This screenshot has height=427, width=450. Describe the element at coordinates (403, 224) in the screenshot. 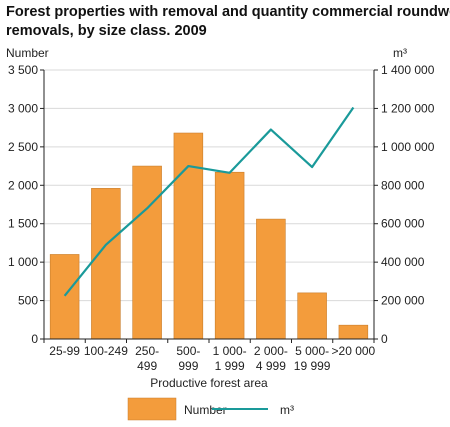

I see `right-tick-label: 600 000` at that location.